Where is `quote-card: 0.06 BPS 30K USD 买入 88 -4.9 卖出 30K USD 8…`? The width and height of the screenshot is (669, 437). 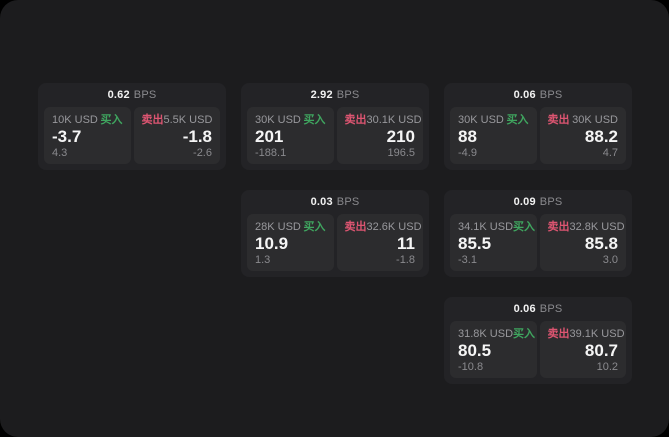
quote-card: 0.06 BPS 30K USD 买入 88 -4.9 卖出 30K USD 8… is located at coordinates (538, 126).